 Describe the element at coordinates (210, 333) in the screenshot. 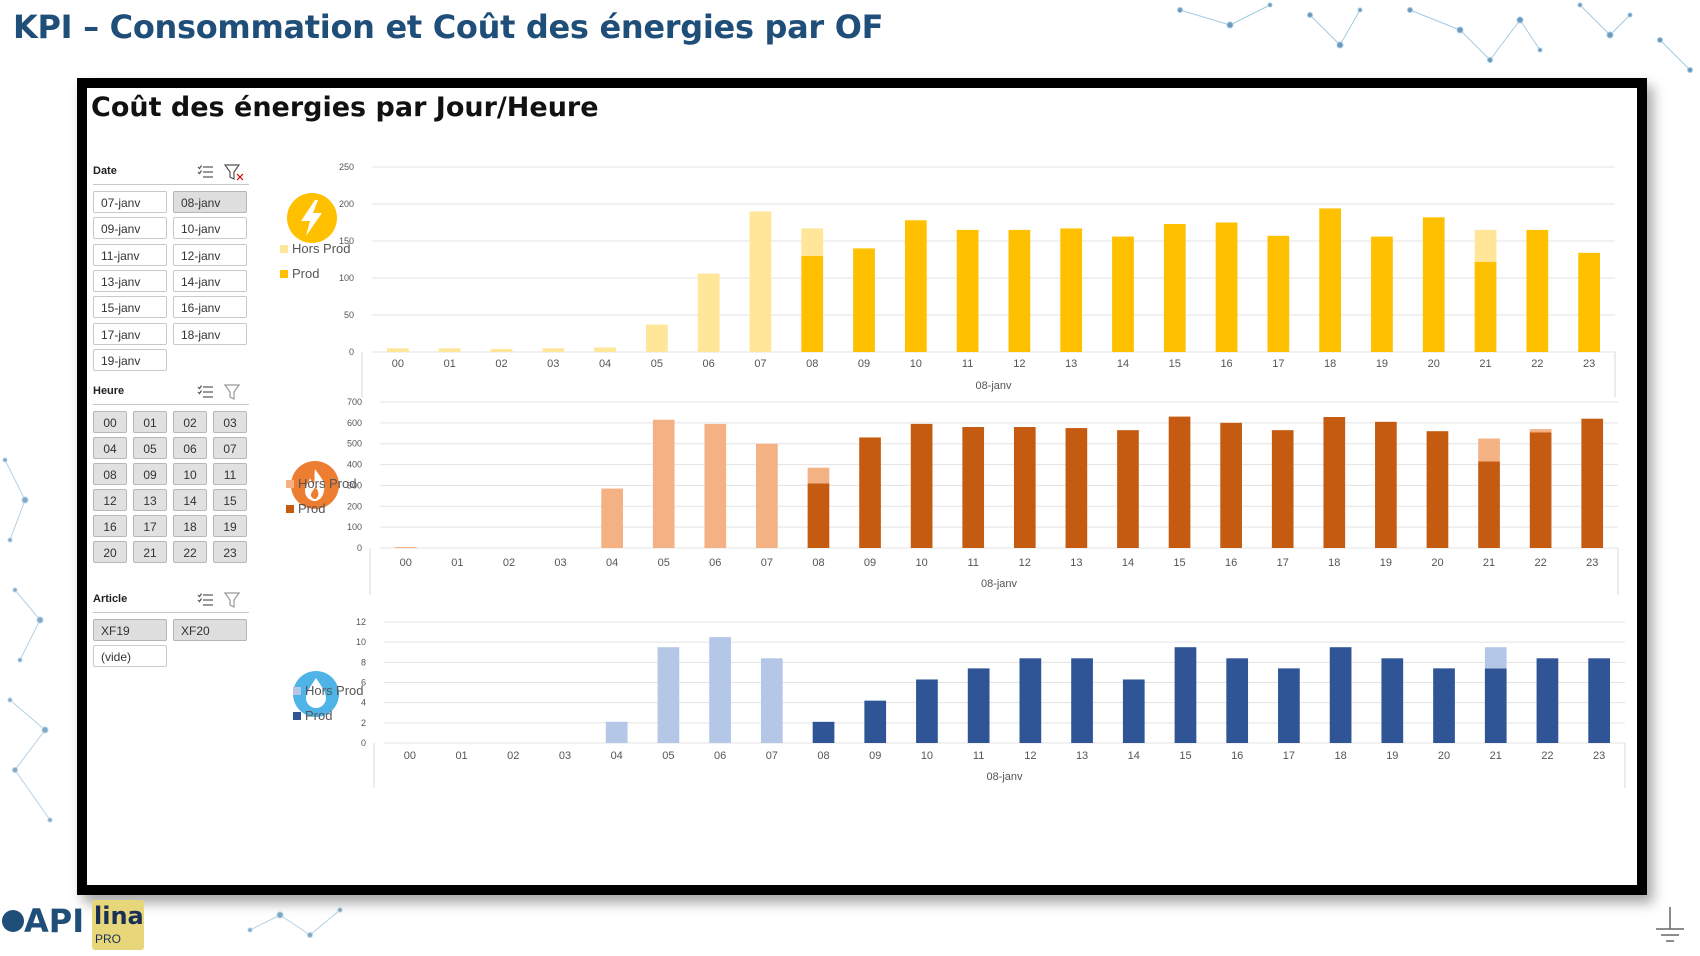

I see `slicer-item-18janv: 18-janv` at that location.